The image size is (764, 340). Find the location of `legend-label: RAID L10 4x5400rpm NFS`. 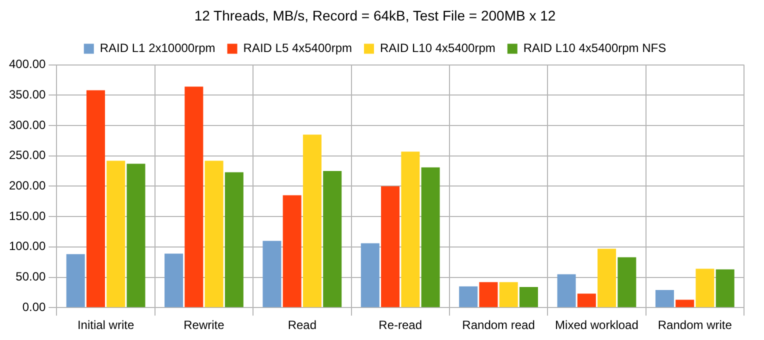

legend-label: RAID L10 4x5400rpm NFS is located at coordinates (594, 48).